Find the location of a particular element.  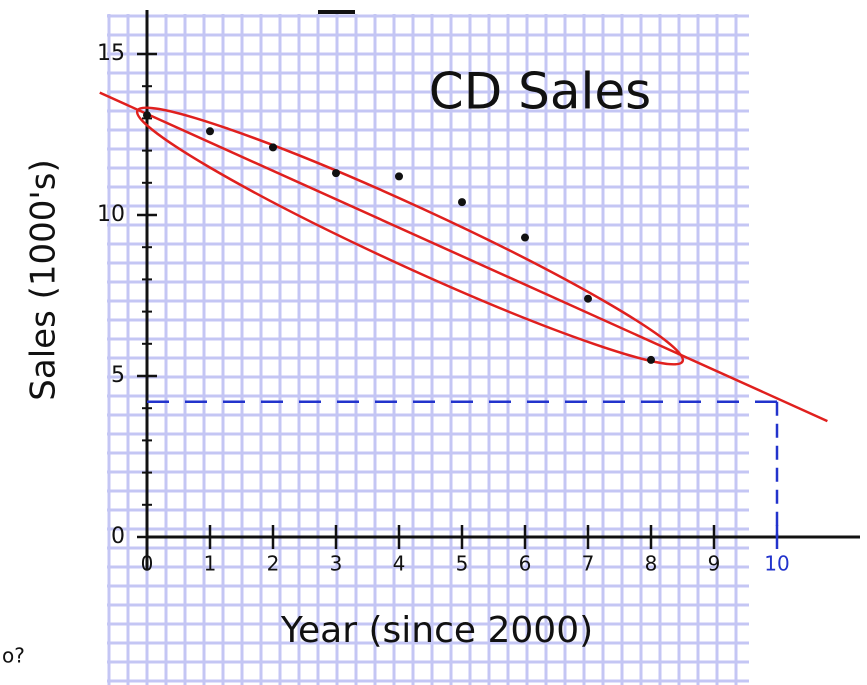

y-tick-label: 0 is located at coordinates (118, 536).